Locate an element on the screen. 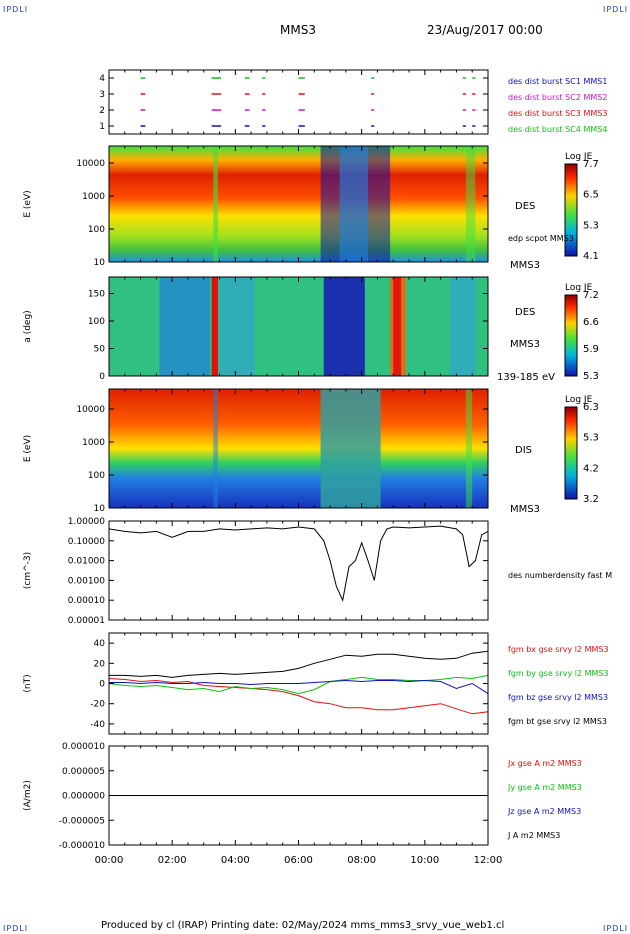 The width and height of the screenshot is (630, 934). pitch-angle-energy-range: 139-185 eV is located at coordinates (526, 377).